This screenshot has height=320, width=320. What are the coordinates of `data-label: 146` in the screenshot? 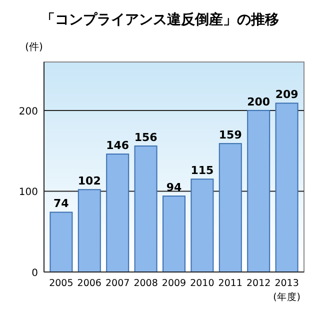 It's located at (118, 145).